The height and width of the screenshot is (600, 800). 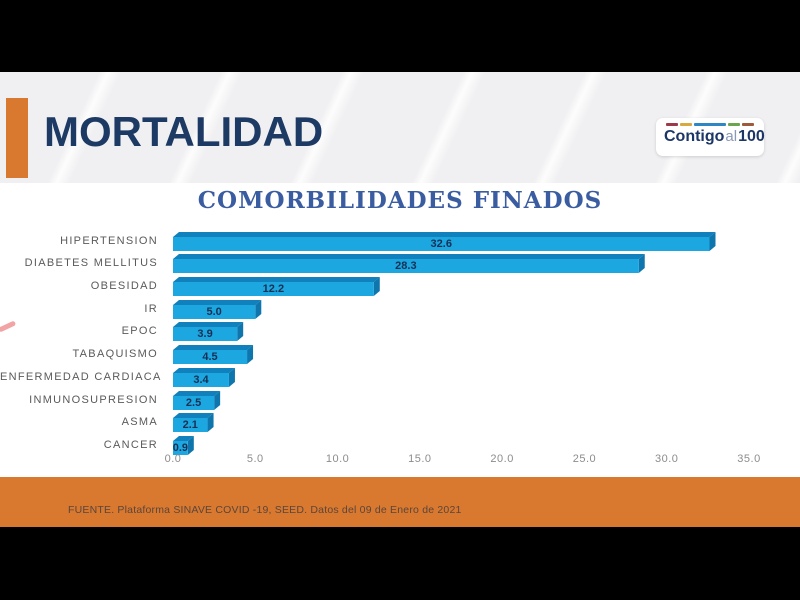 I want to click on bar-wrap: 12.2, so click(x=486, y=287).